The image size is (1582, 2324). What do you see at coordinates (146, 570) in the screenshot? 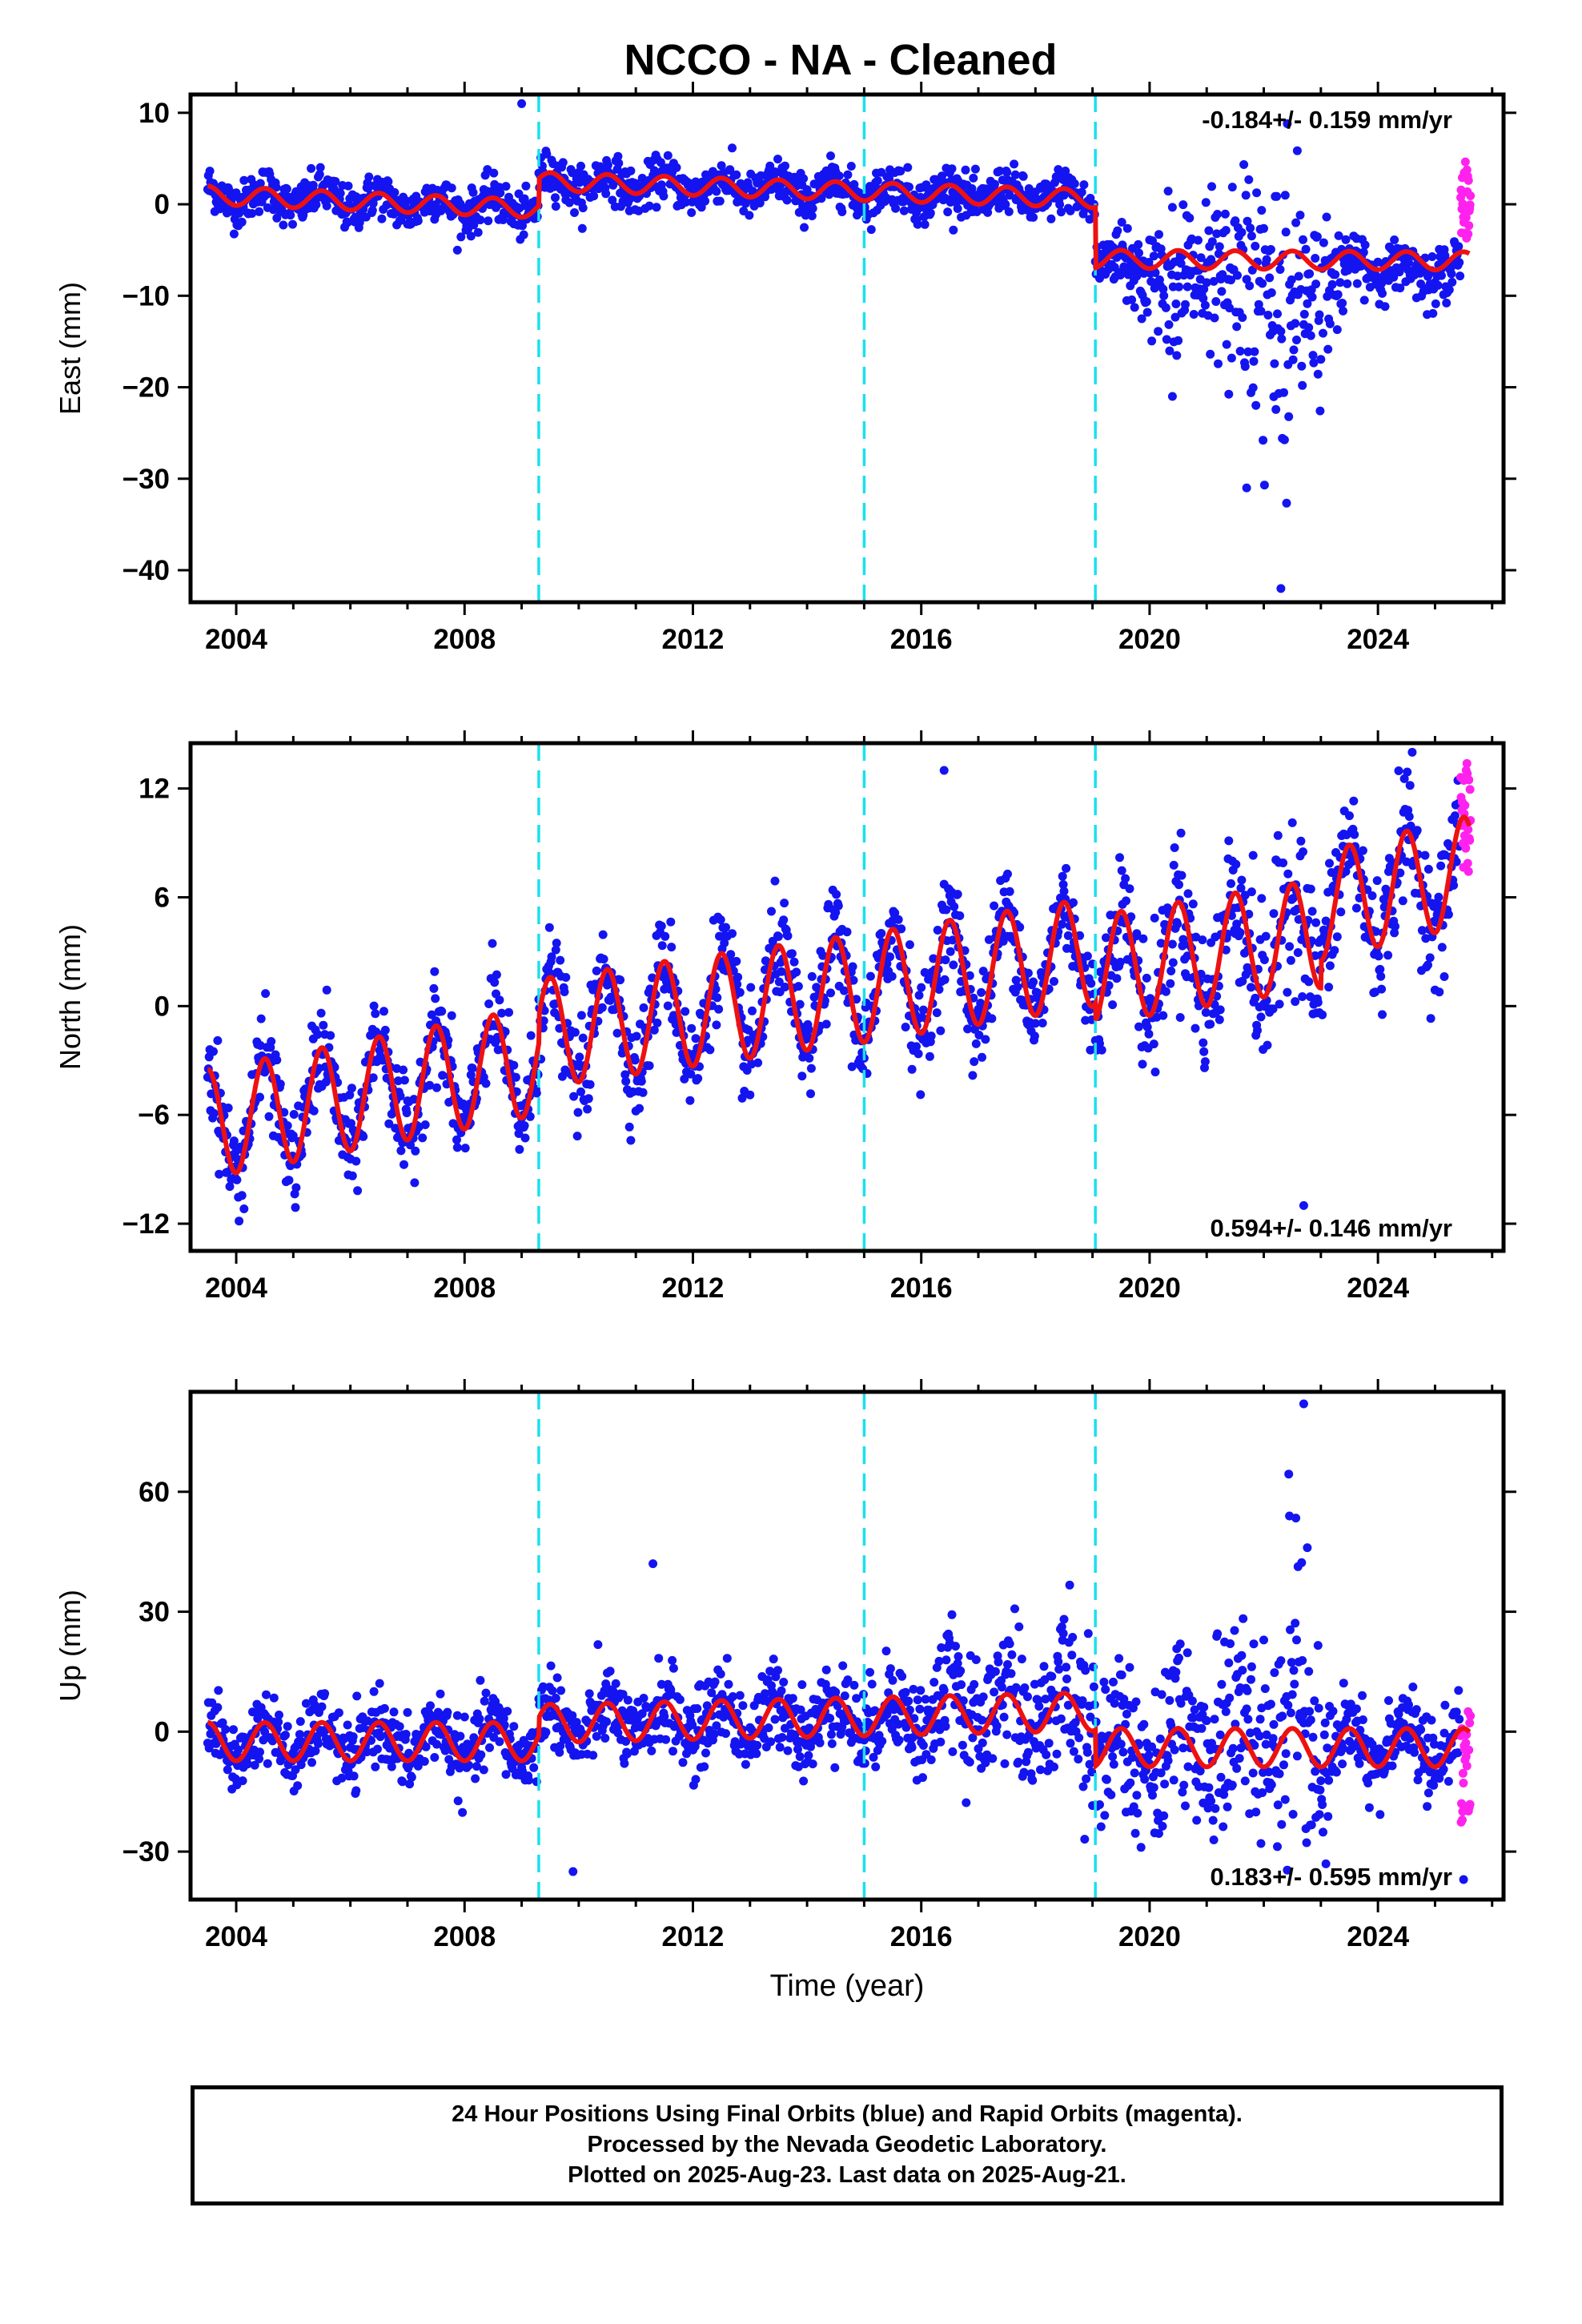
I see `y-tick-label: −40` at bounding box center [146, 570].